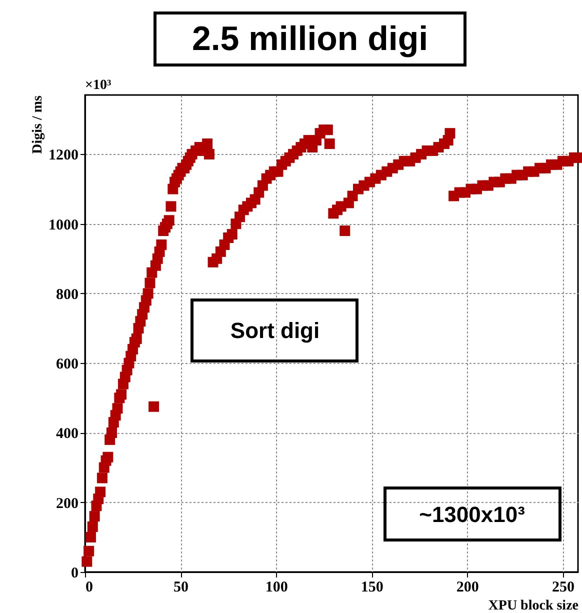 The height and width of the screenshot is (613, 582). I want to click on text: ×10³, so click(98, 85).